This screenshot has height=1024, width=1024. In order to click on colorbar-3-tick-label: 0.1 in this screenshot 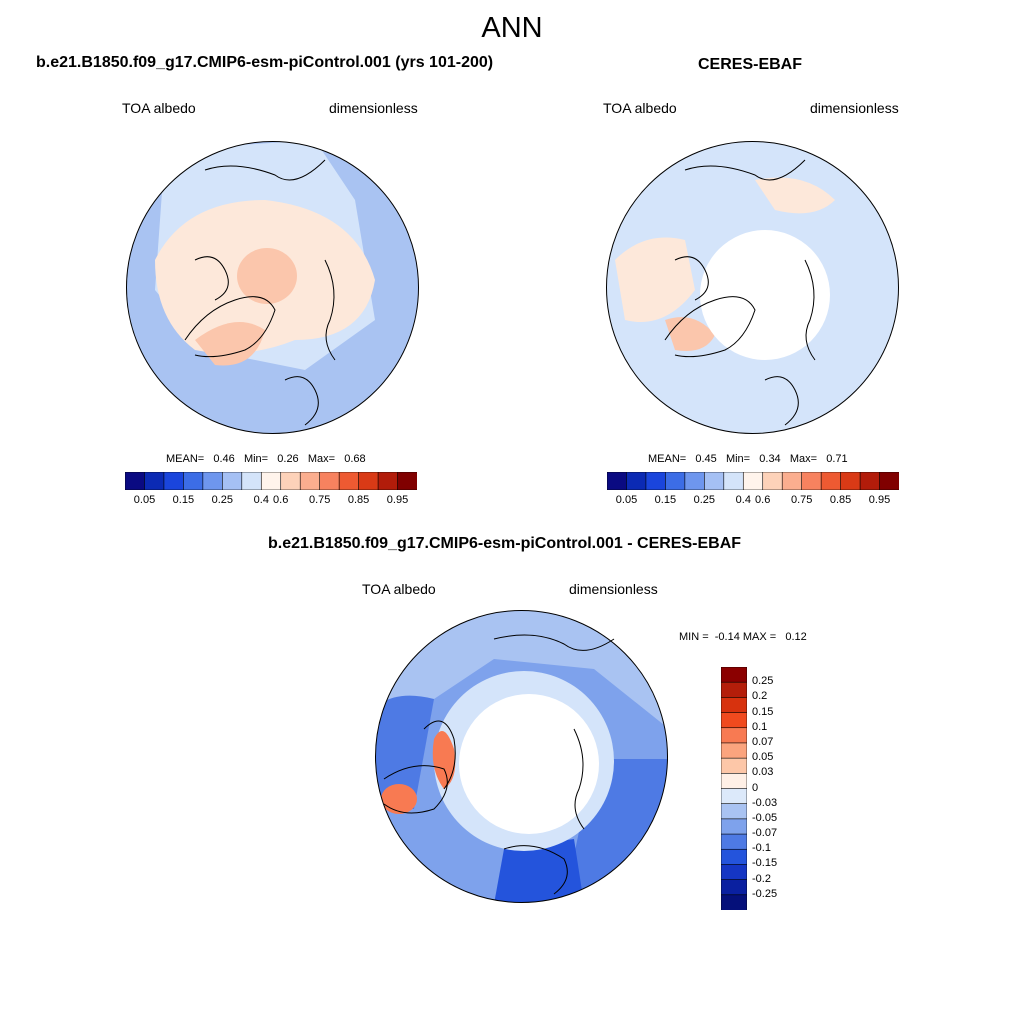, I will do `click(760, 726)`.